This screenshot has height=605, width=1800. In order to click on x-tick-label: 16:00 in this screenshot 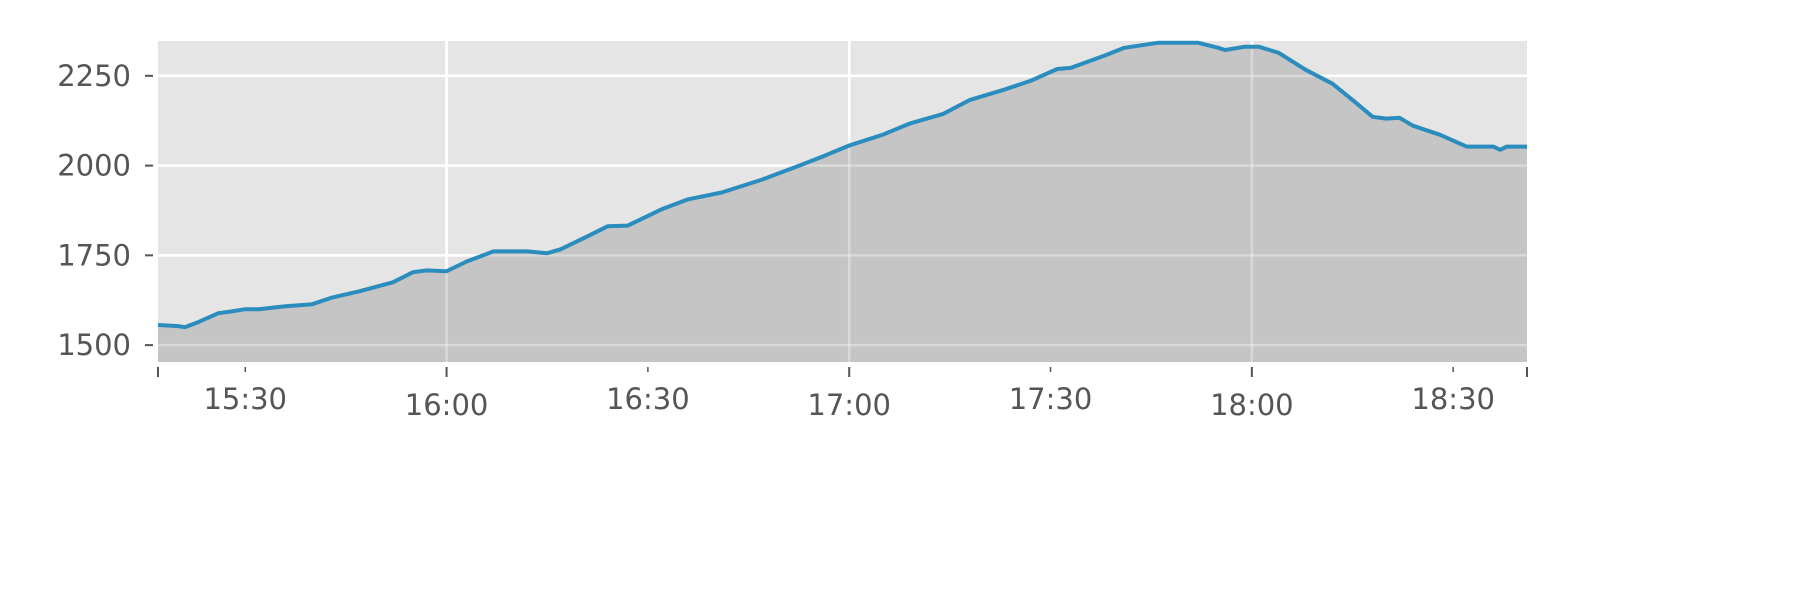, I will do `click(447, 405)`.